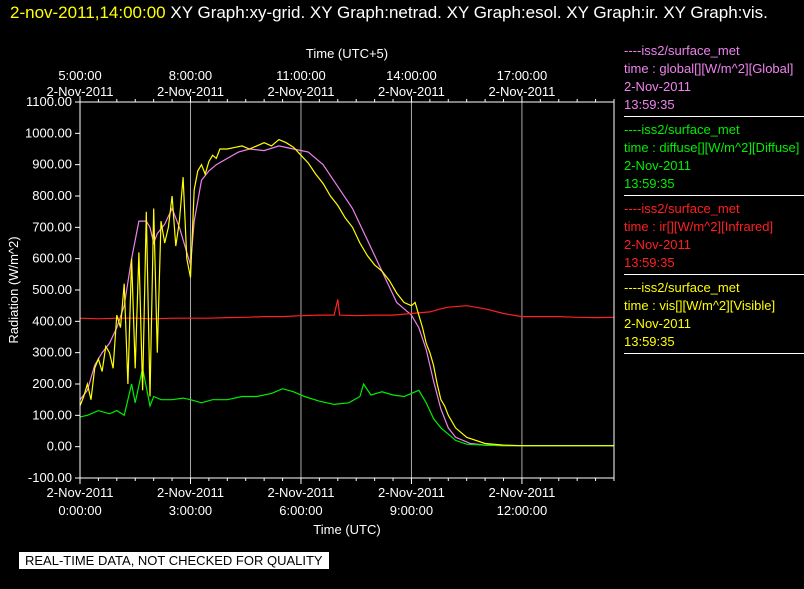 The height and width of the screenshot is (589, 804). I want to click on y-tick-label: 1100.00, so click(49, 101).